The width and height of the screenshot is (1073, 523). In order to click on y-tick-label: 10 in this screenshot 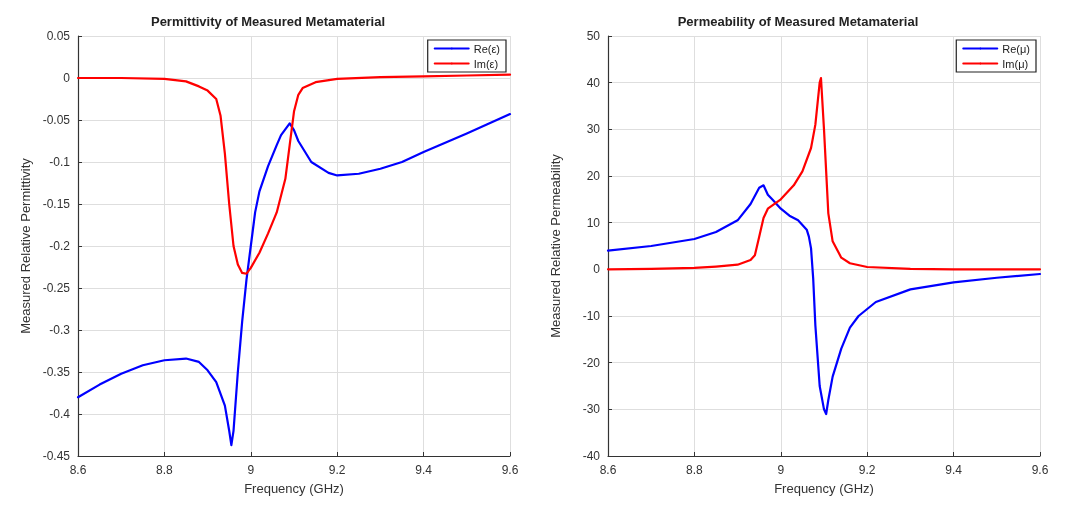, I will do `click(593, 222)`.